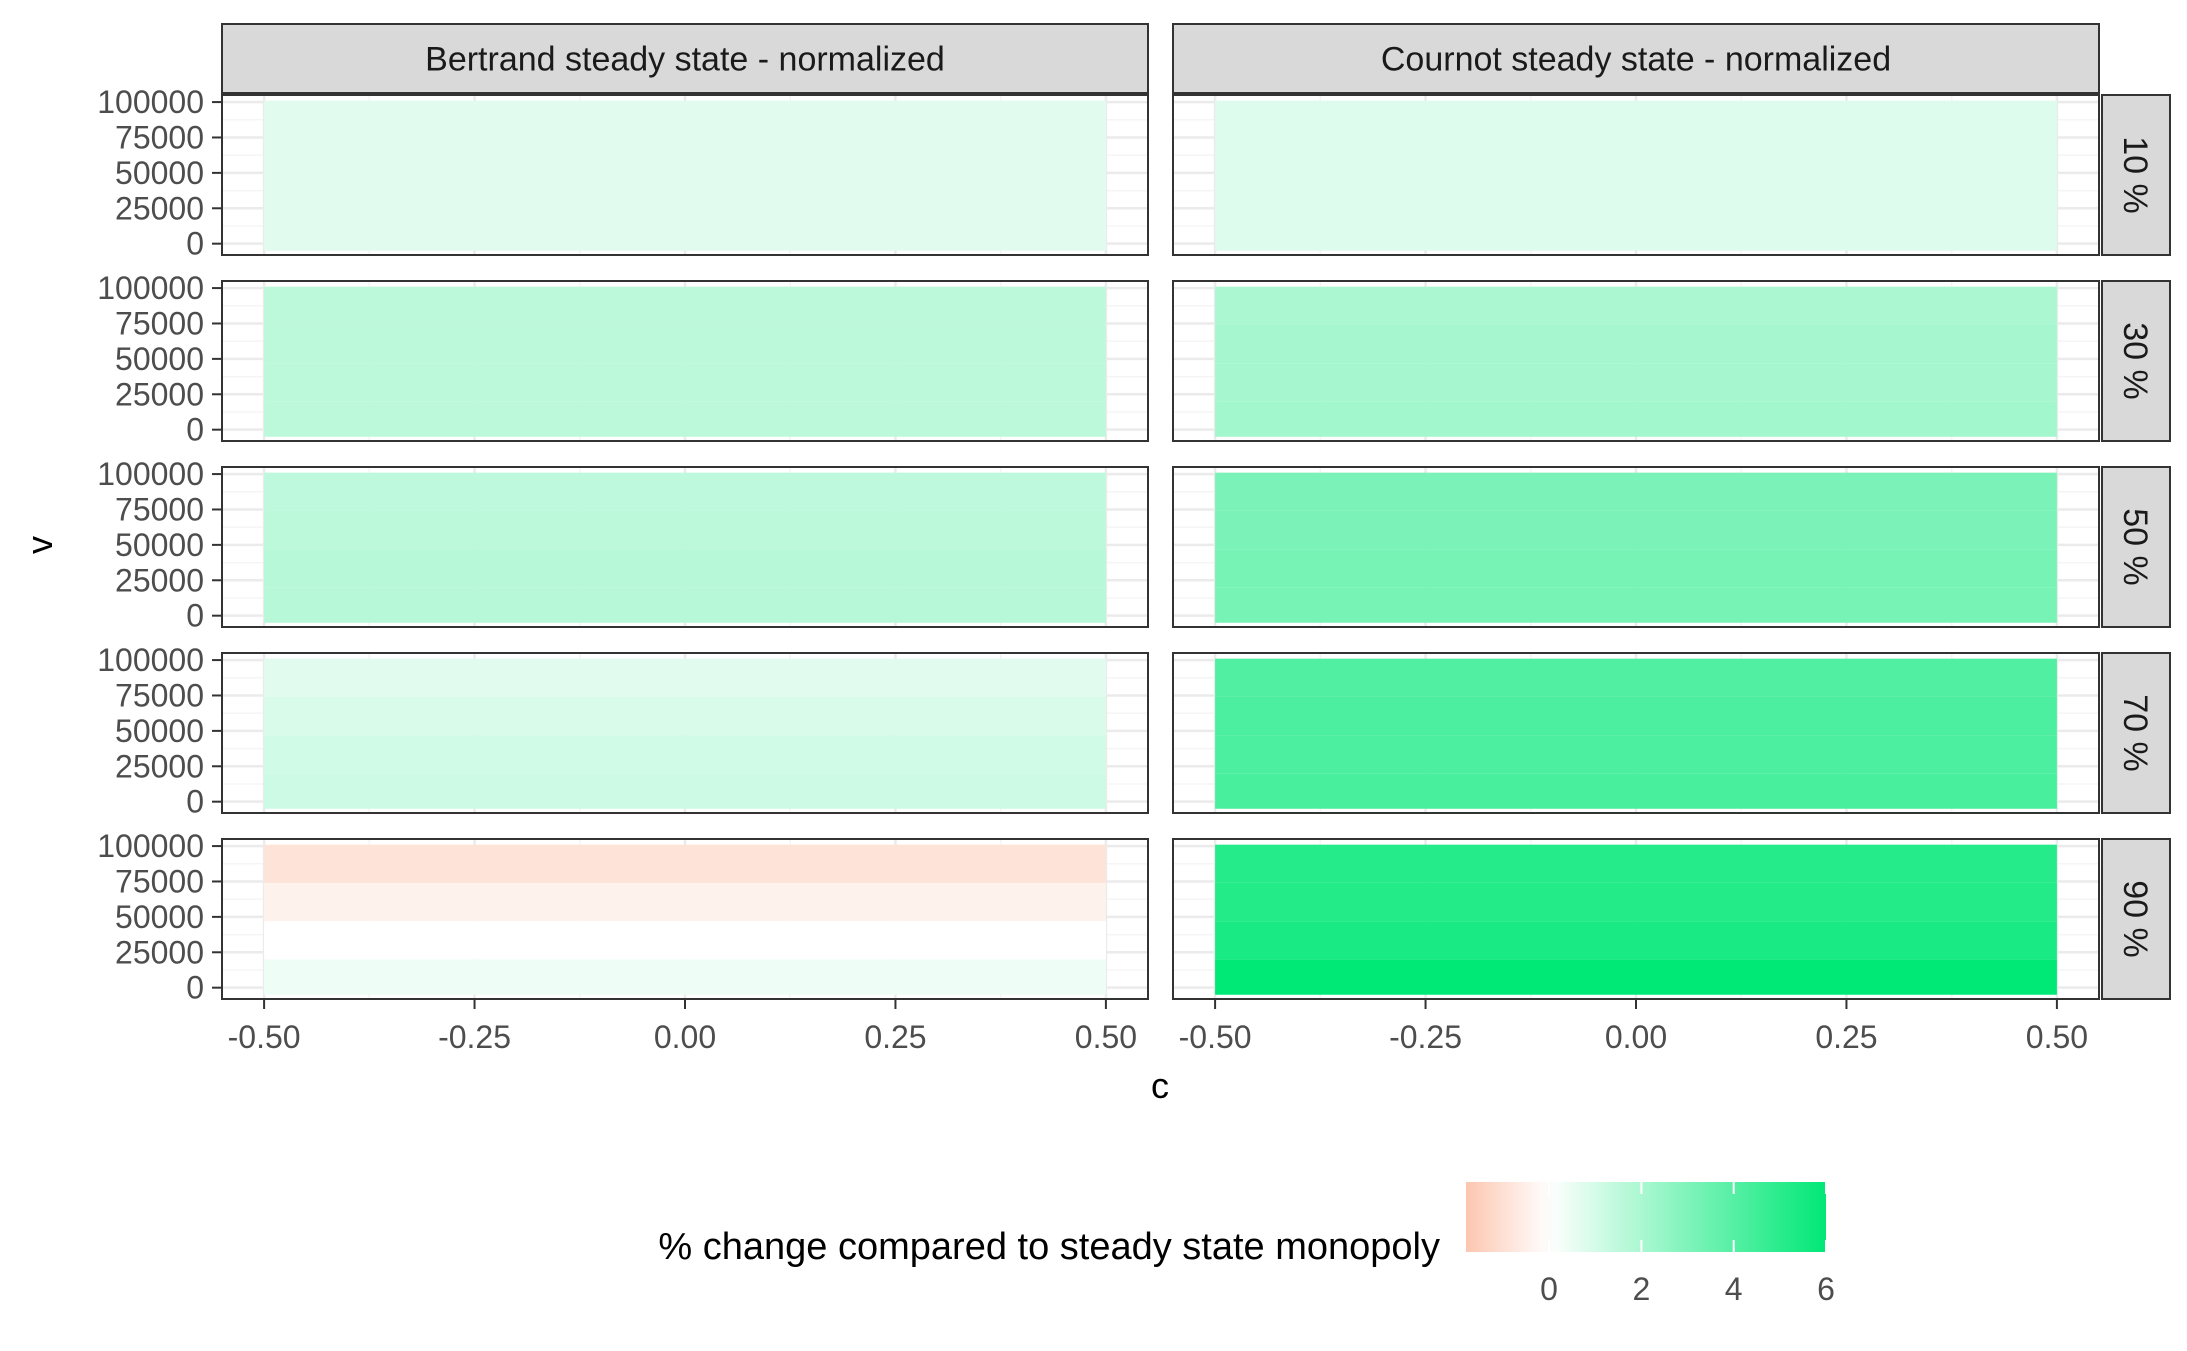  I want to click on x-tick-label: -0.50, so click(1215, 1037).